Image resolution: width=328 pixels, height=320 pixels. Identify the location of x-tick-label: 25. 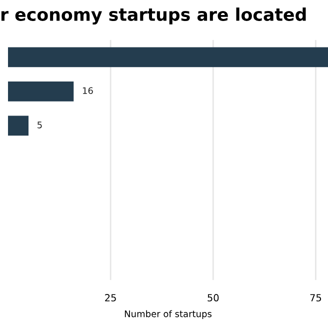
(110, 298).